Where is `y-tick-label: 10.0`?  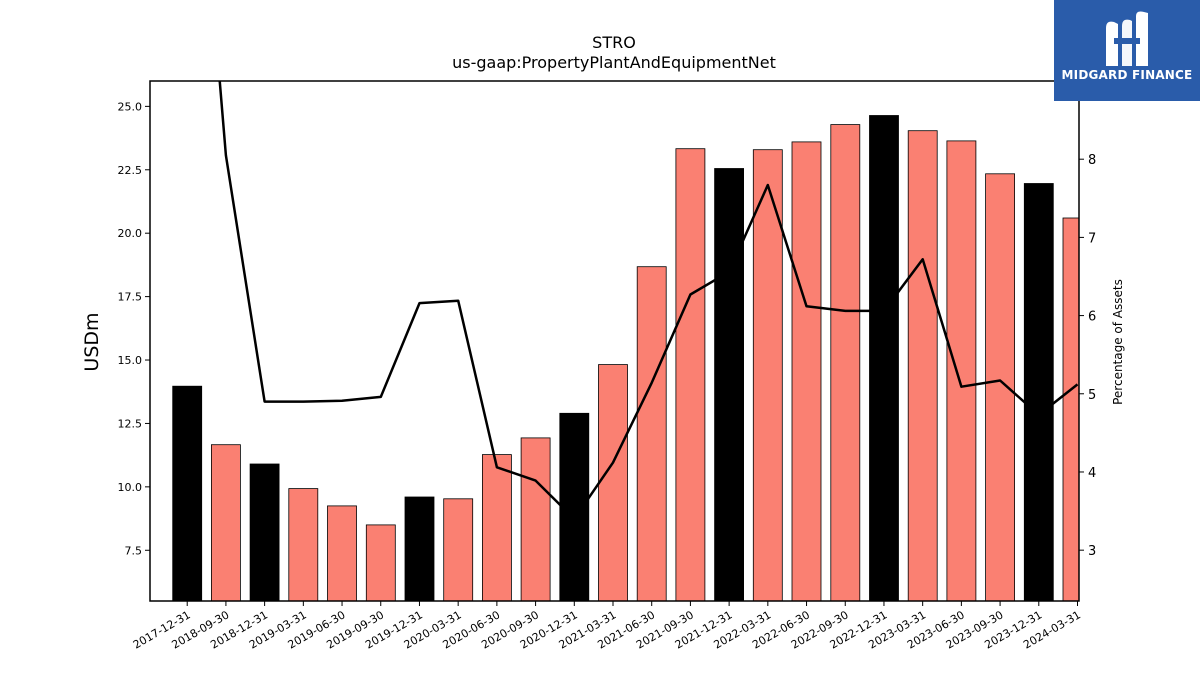 y-tick-label: 10.0 is located at coordinates (130, 487).